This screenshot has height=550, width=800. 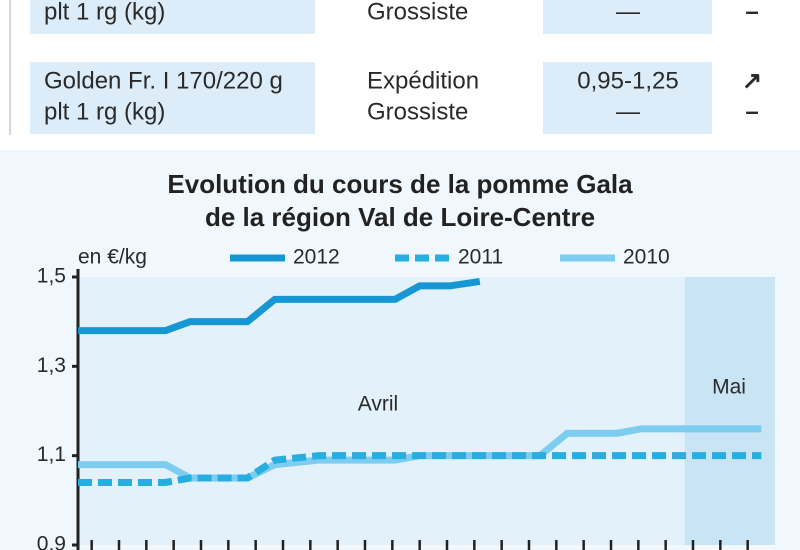 What do you see at coordinates (400, 217) in the screenshot?
I see `chart-title: de la région Val de Loire-Centre` at bounding box center [400, 217].